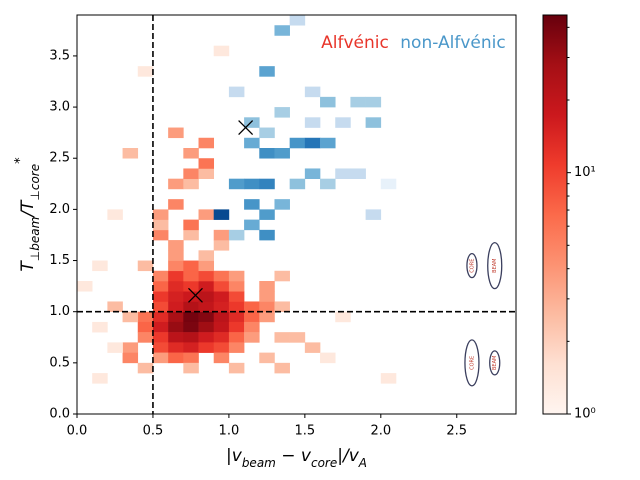 Image resolution: width=640 pixels, height=480 pixels. I want to click on x-tick-label: 1.0, so click(229, 431).